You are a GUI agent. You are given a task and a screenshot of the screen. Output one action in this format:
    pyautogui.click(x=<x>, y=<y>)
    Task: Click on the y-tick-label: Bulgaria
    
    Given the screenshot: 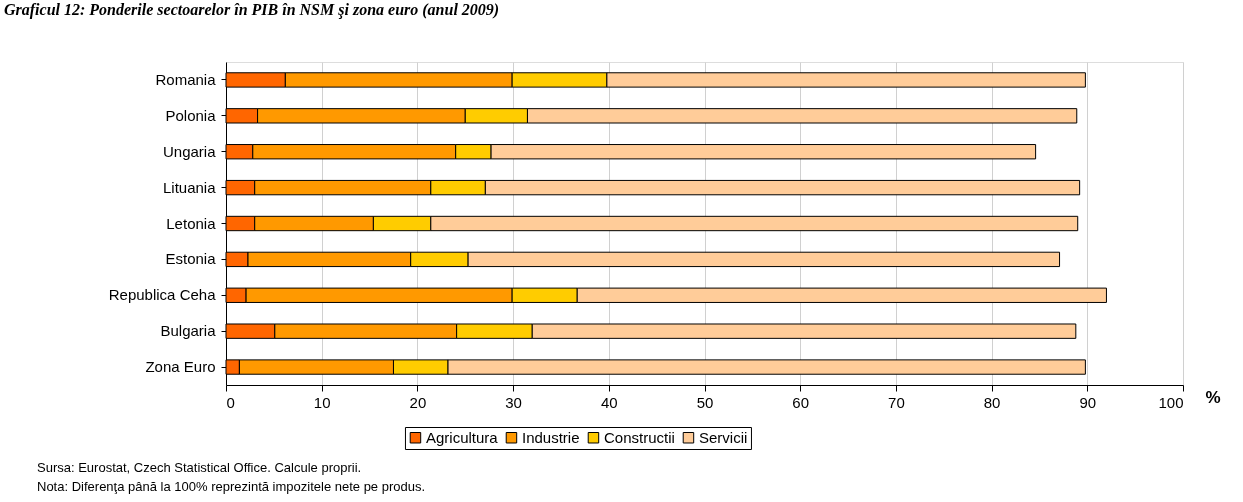 What is the action you would take?
    pyautogui.click(x=188, y=331)
    